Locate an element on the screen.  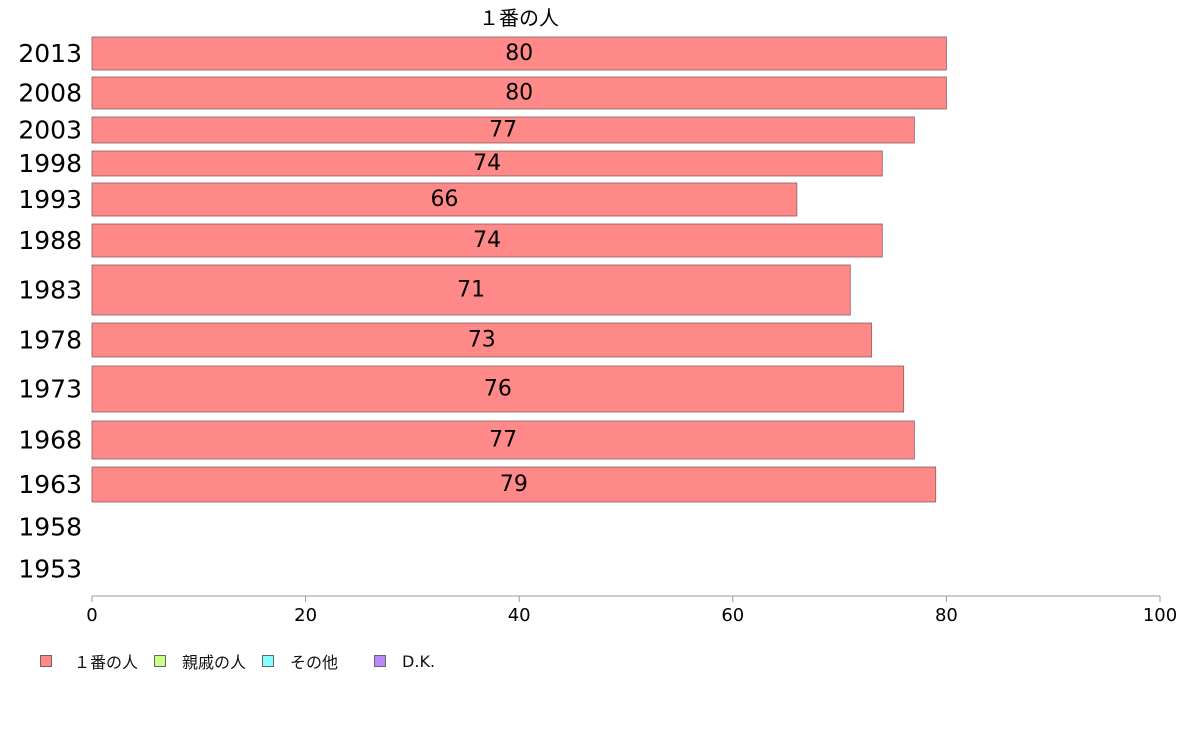
x-axis: 0 20 40 60 80 100 is located at coordinates (631, 610).